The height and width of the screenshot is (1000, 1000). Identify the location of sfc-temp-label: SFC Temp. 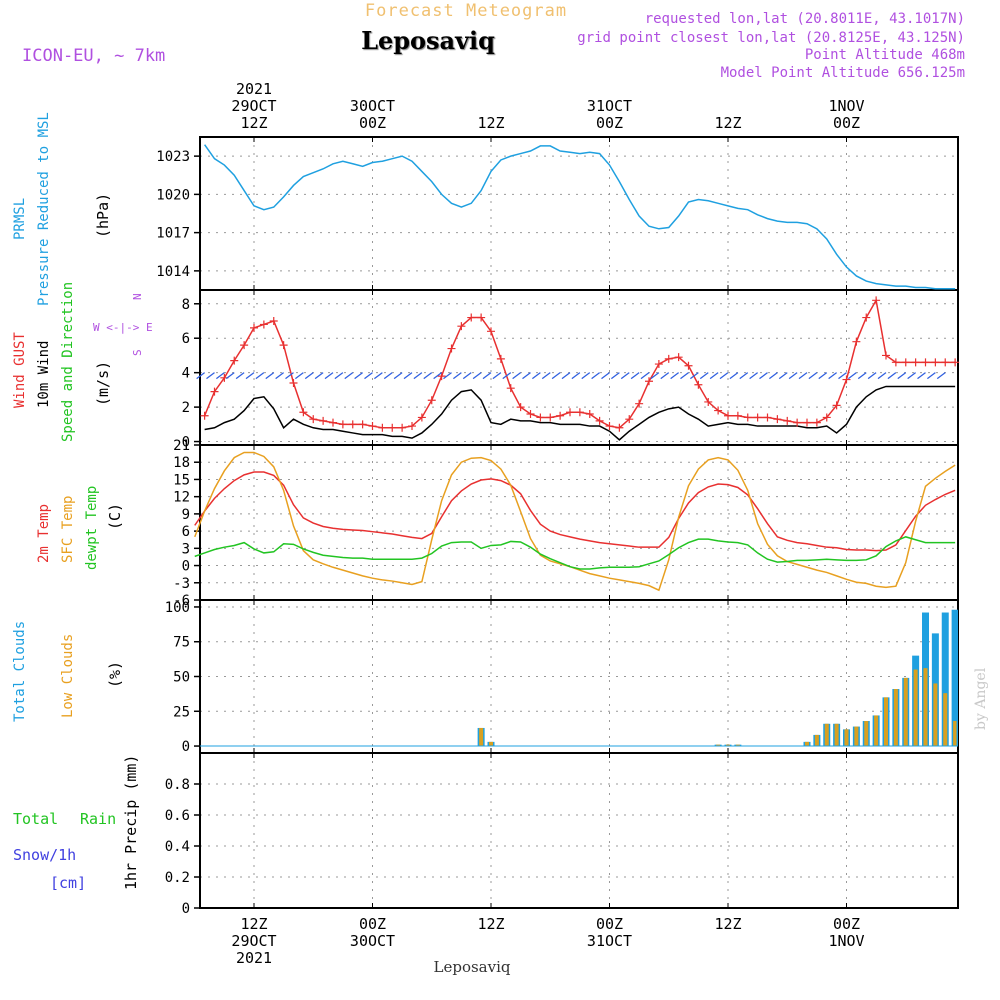
(68, 529).